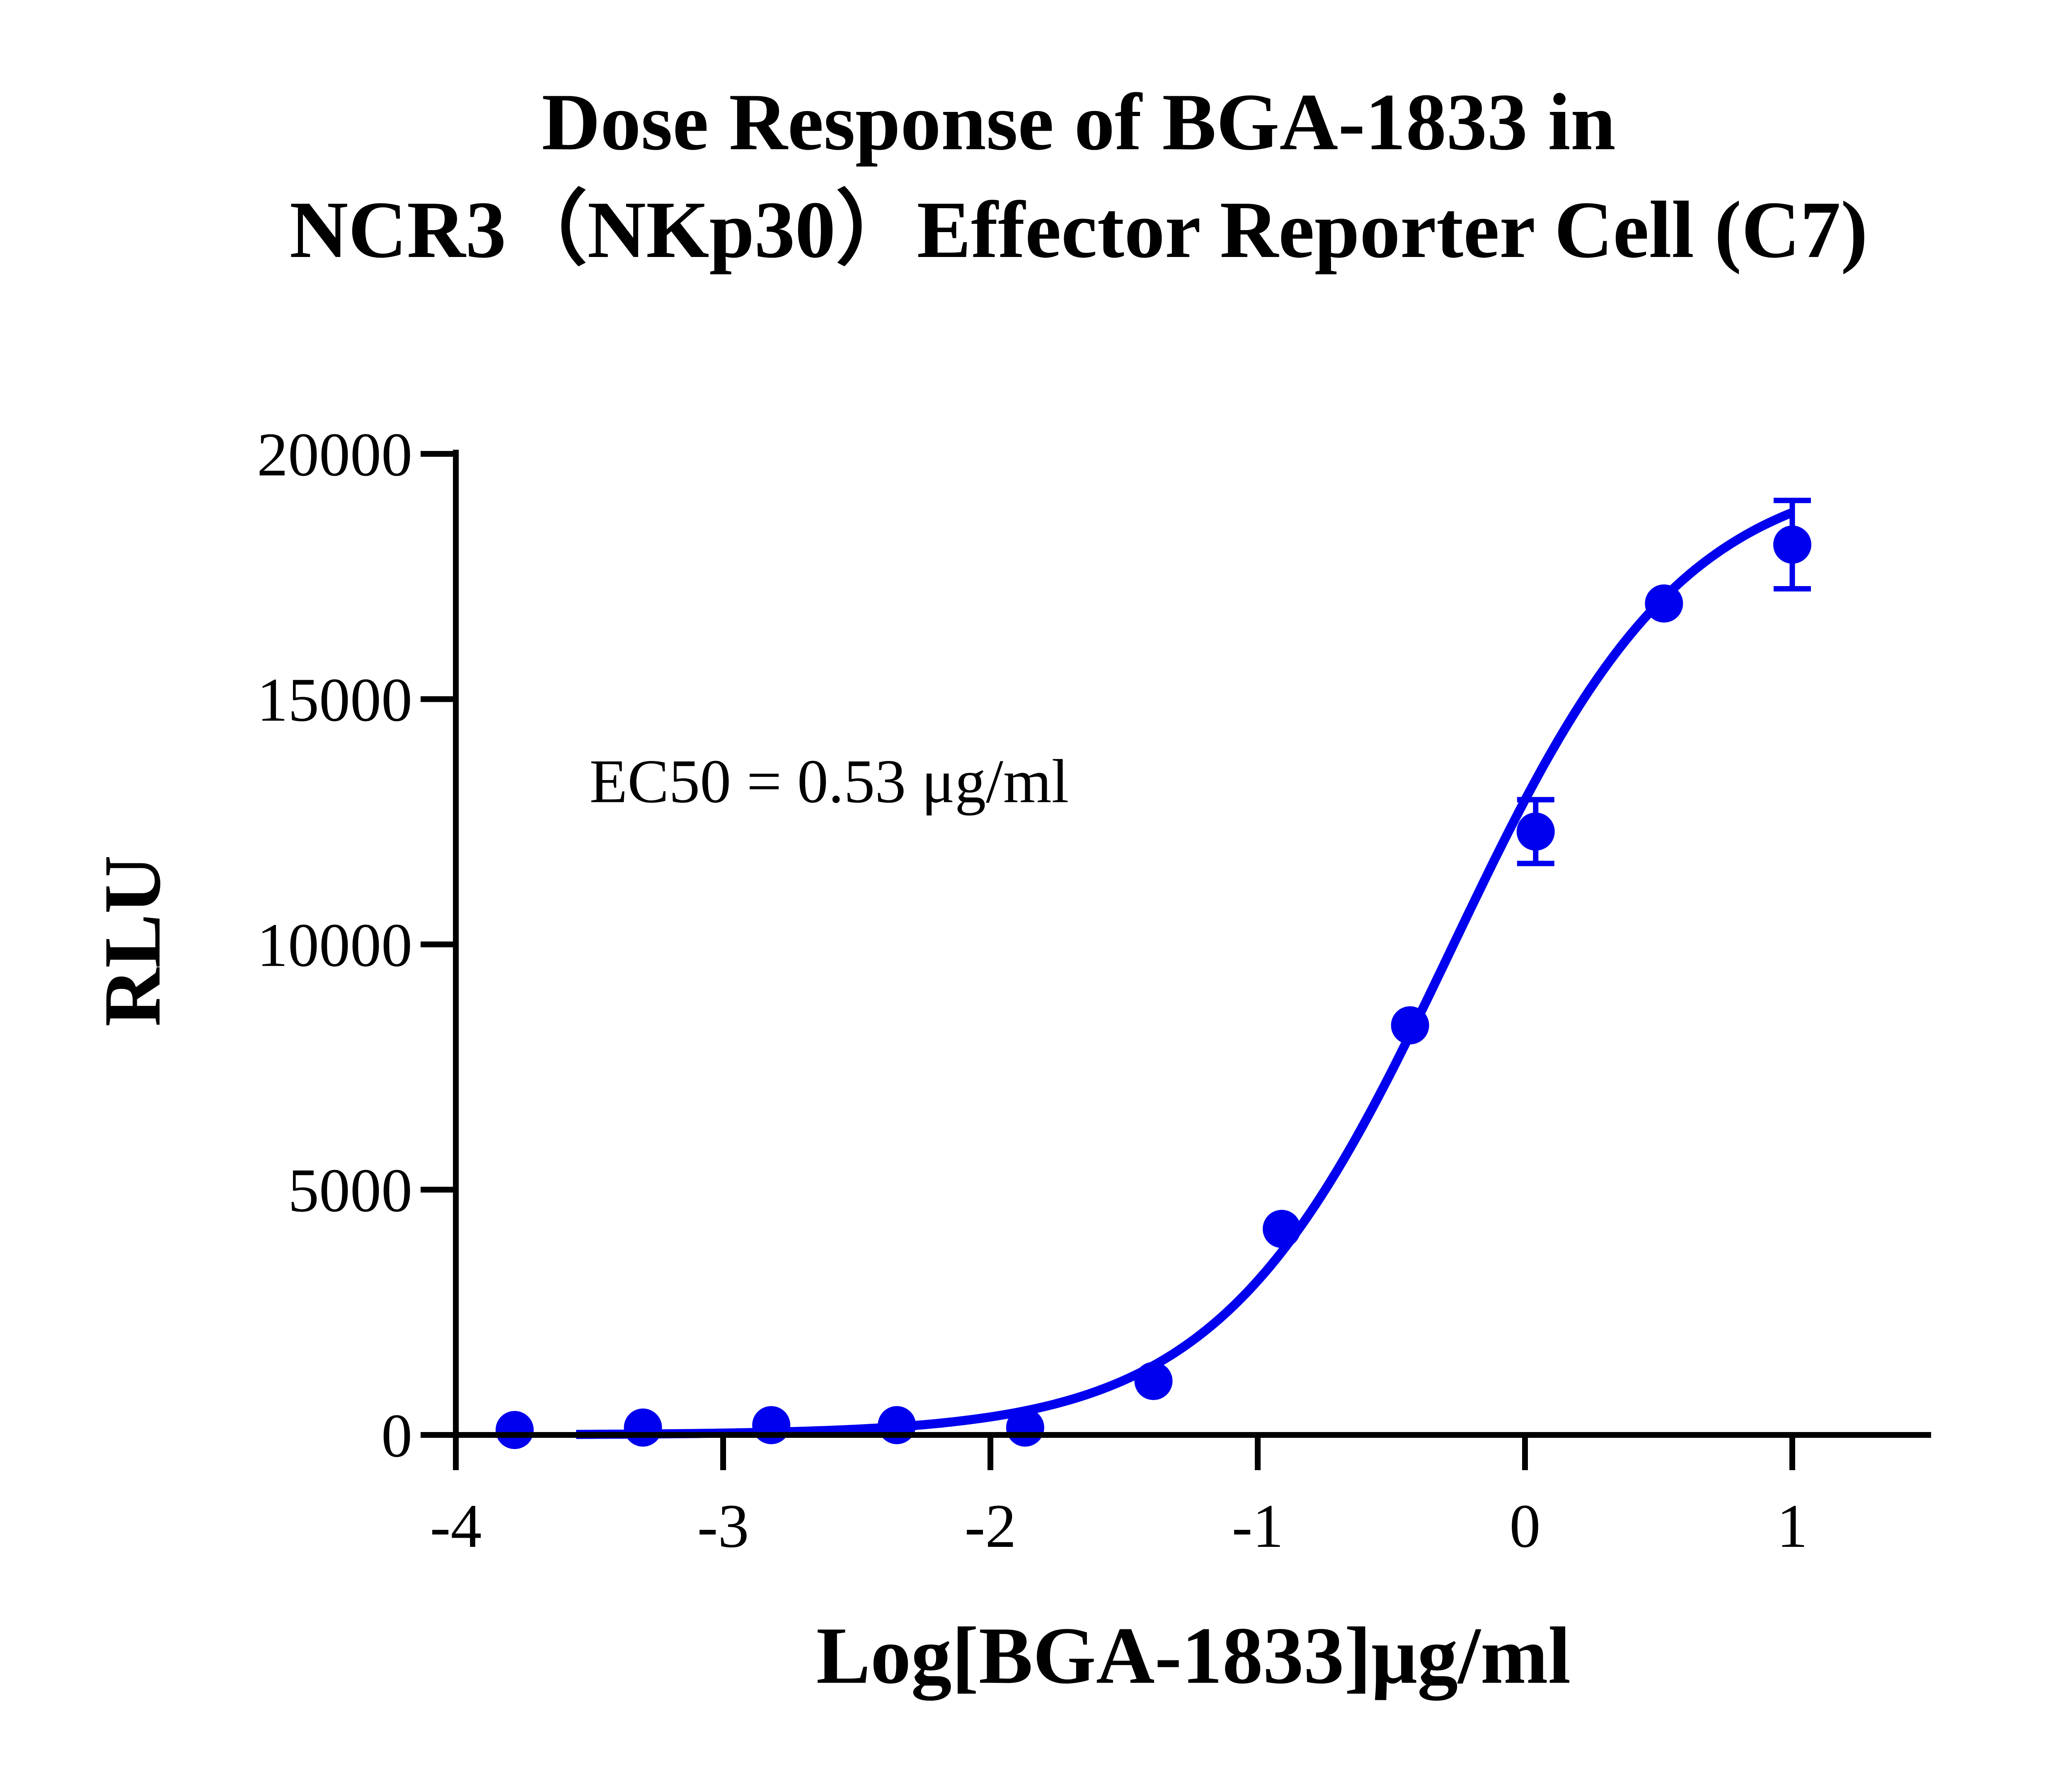 The width and height of the screenshot is (2072, 1769). What do you see at coordinates (396, 1435) in the screenshot?
I see `y-tick-label: 0` at bounding box center [396, 1435].